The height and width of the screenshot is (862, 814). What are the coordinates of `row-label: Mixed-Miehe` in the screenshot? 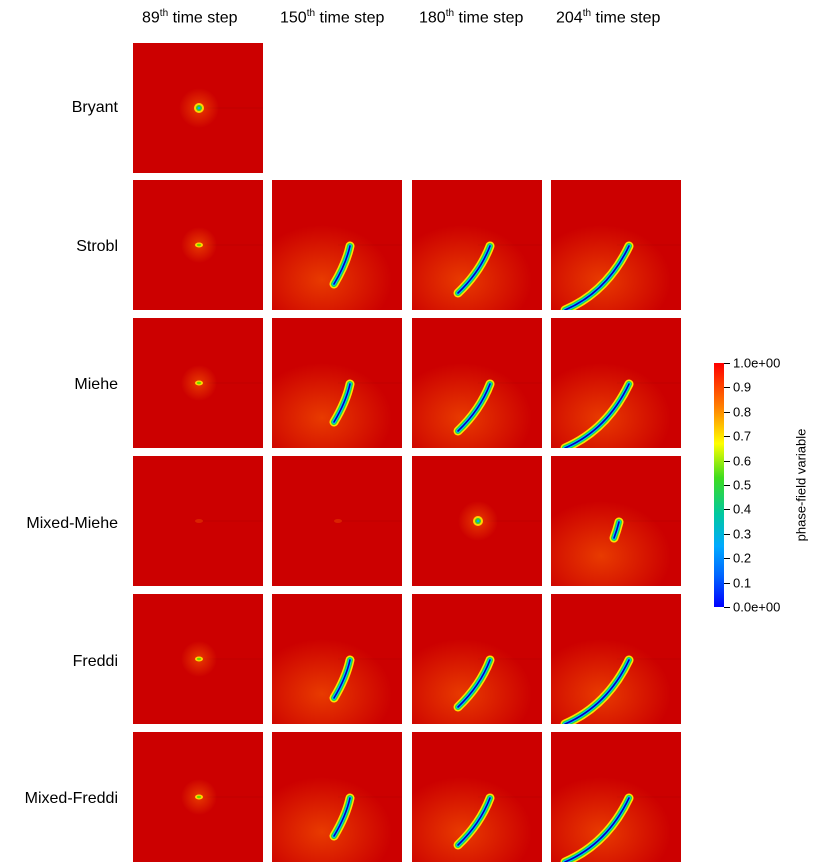 It's located at (72, 523).